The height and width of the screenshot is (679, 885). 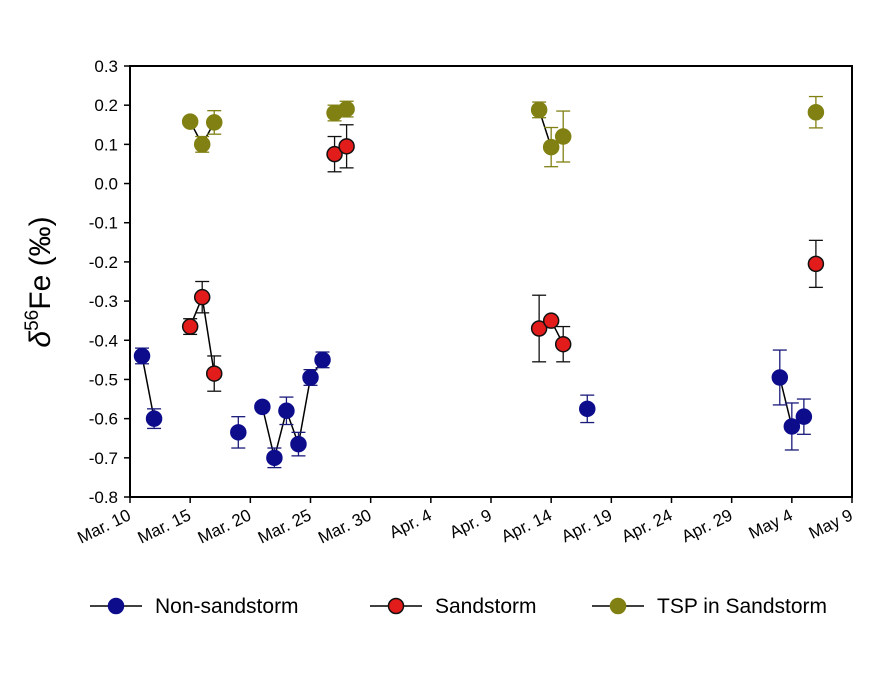 I want to click on legend-item: TSP in Sandstorm, so click(x=709, y=606).